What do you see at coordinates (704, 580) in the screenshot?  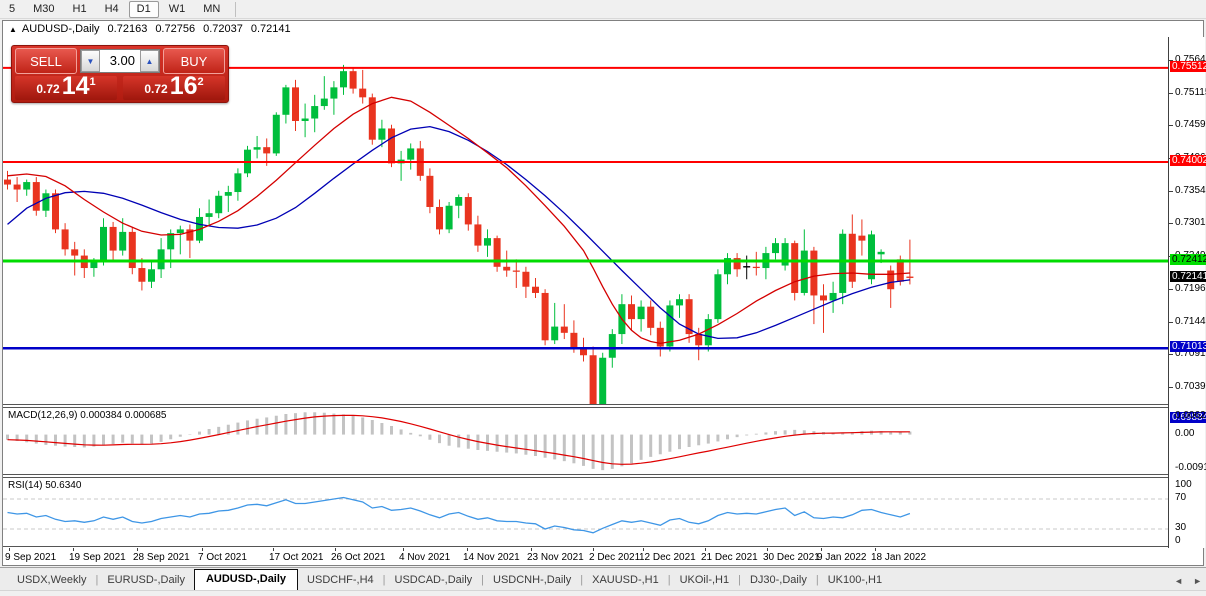 I see `chart-tab-ukoil-h1: UKOil-,H1` at bounding box center [704, 580].